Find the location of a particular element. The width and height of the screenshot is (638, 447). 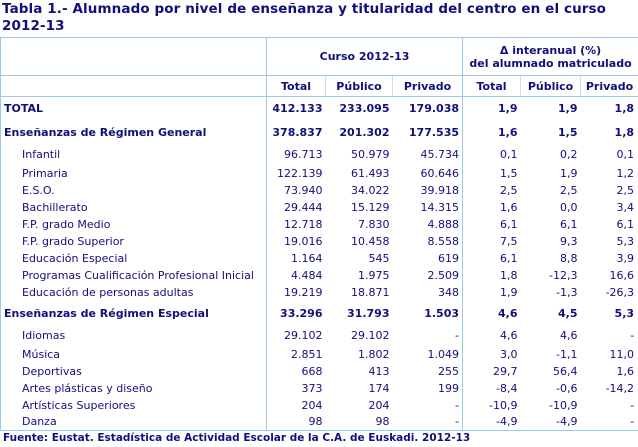

cell-value: 4,5 is located at coordinates (568, 313).